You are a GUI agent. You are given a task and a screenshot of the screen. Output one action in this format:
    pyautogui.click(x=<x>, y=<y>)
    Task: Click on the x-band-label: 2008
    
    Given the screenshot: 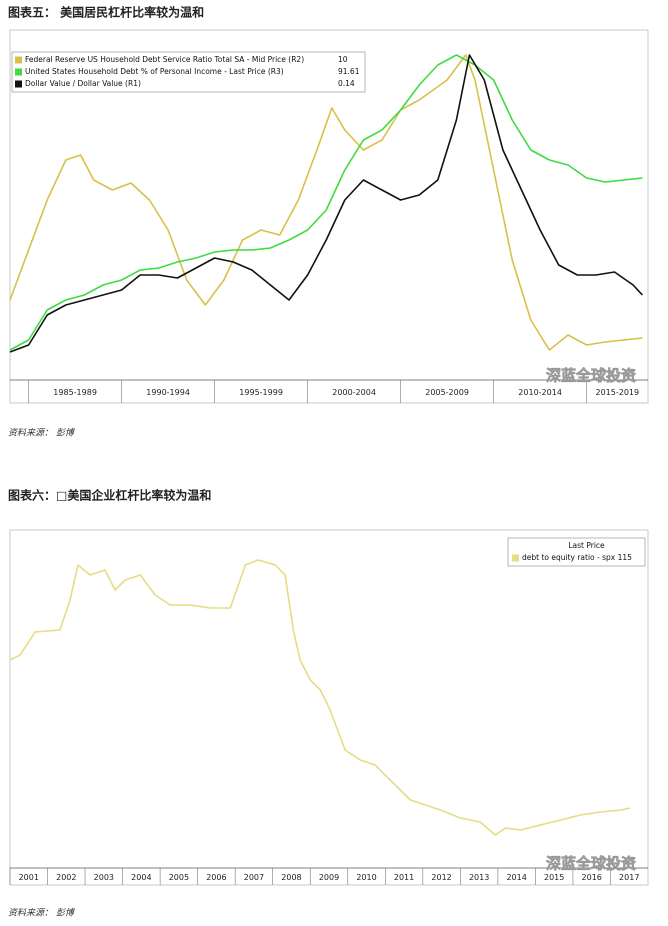 What is the action you would take?
    pyautogui.click(x=291, y=877)
    